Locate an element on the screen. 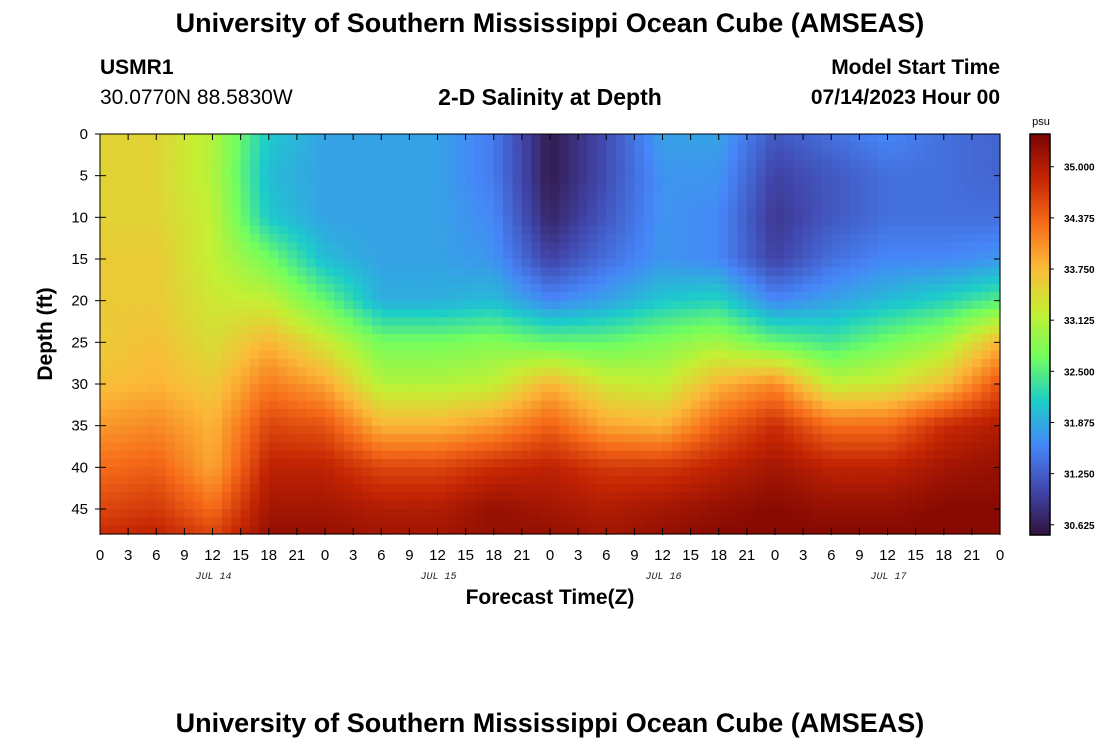  y-tick-label: 5 is located at coordinates (84, 176).